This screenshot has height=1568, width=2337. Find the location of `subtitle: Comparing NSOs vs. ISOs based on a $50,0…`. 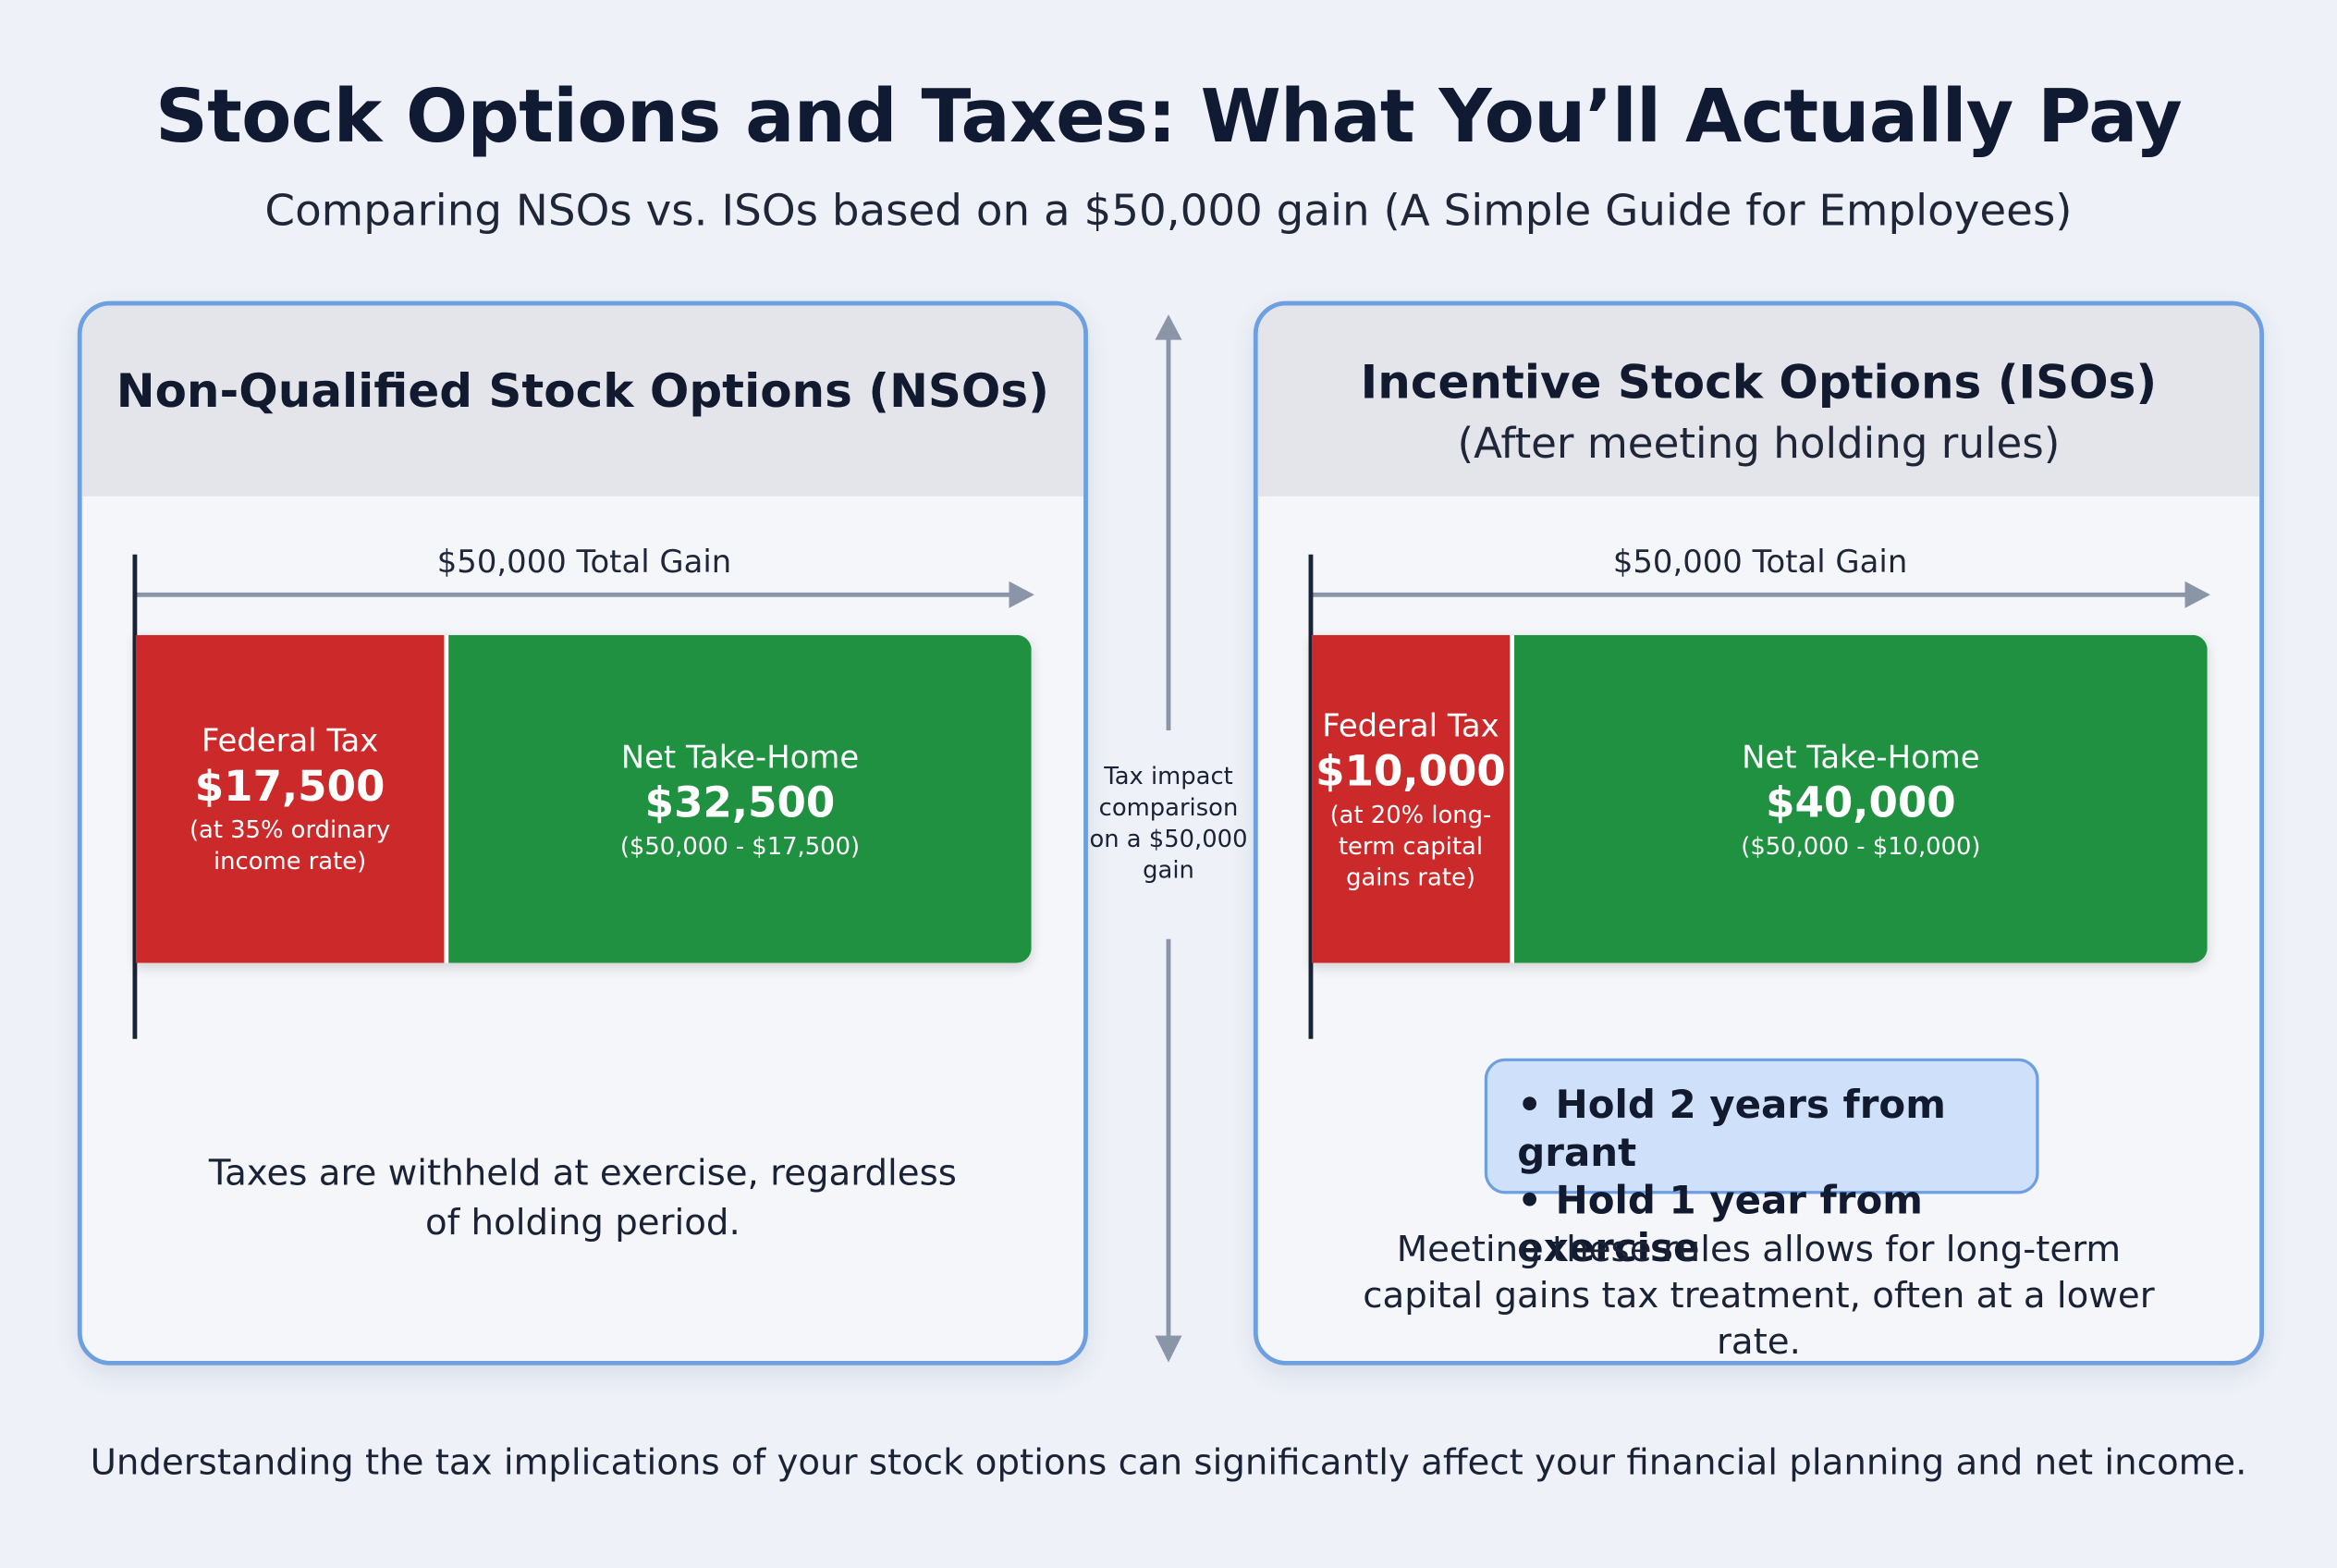

subtitle: Comparing NSOs vs. ISOs based on a $50,0… is located at coordinates (1168, 210).